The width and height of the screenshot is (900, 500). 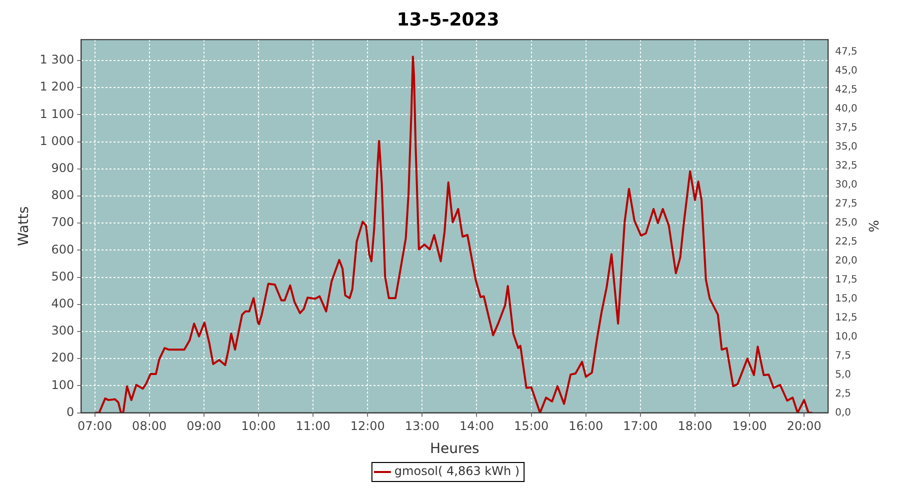 I want to click on y2-tick-label: 10,0, so click(x=846, y=336).